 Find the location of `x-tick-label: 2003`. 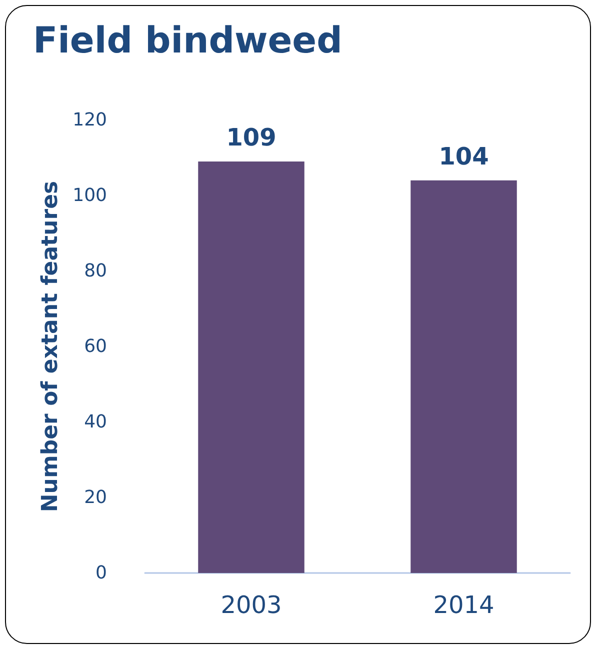

x-tick-label: 2003 is located at coordinates (251, 605).